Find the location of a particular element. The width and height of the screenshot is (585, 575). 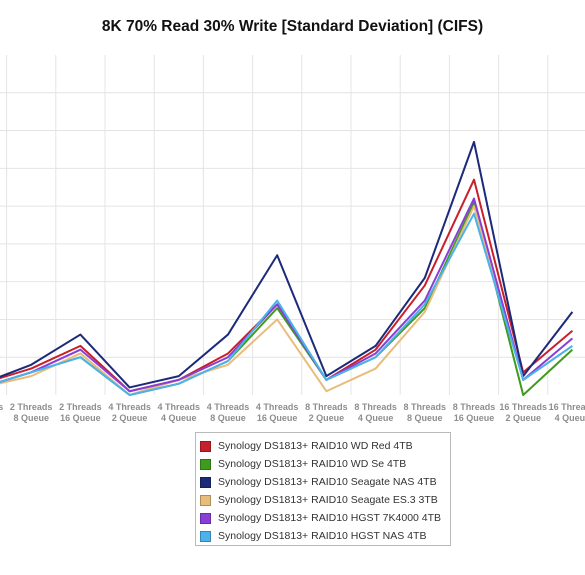

legend-label: Synology DS1813+ RAID10 HGST NAS 4TB is located at coordinates (322, 536).